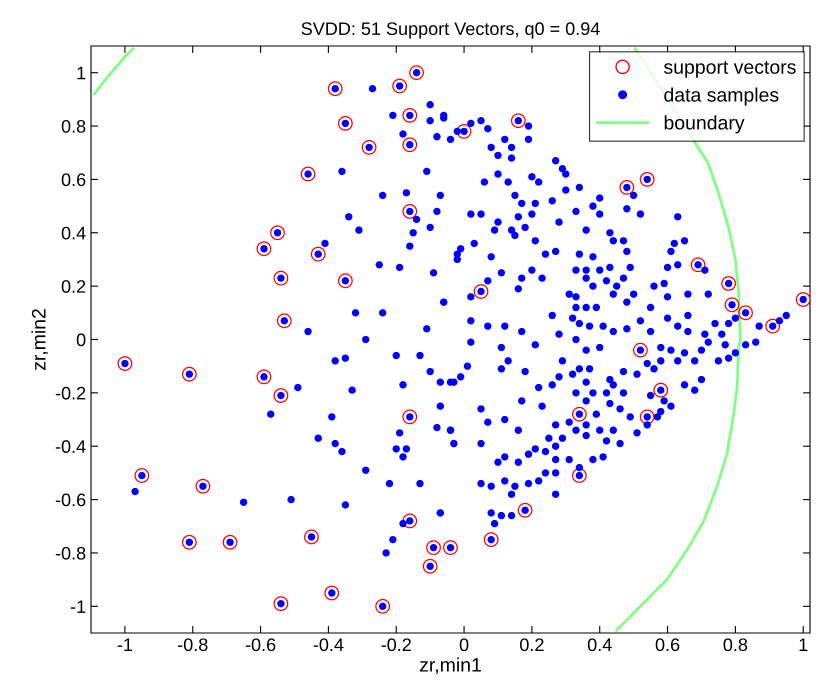 The height and width of the screenshot is (696, 836). I want to click on x-tick-label: 0, so click(464, 645).